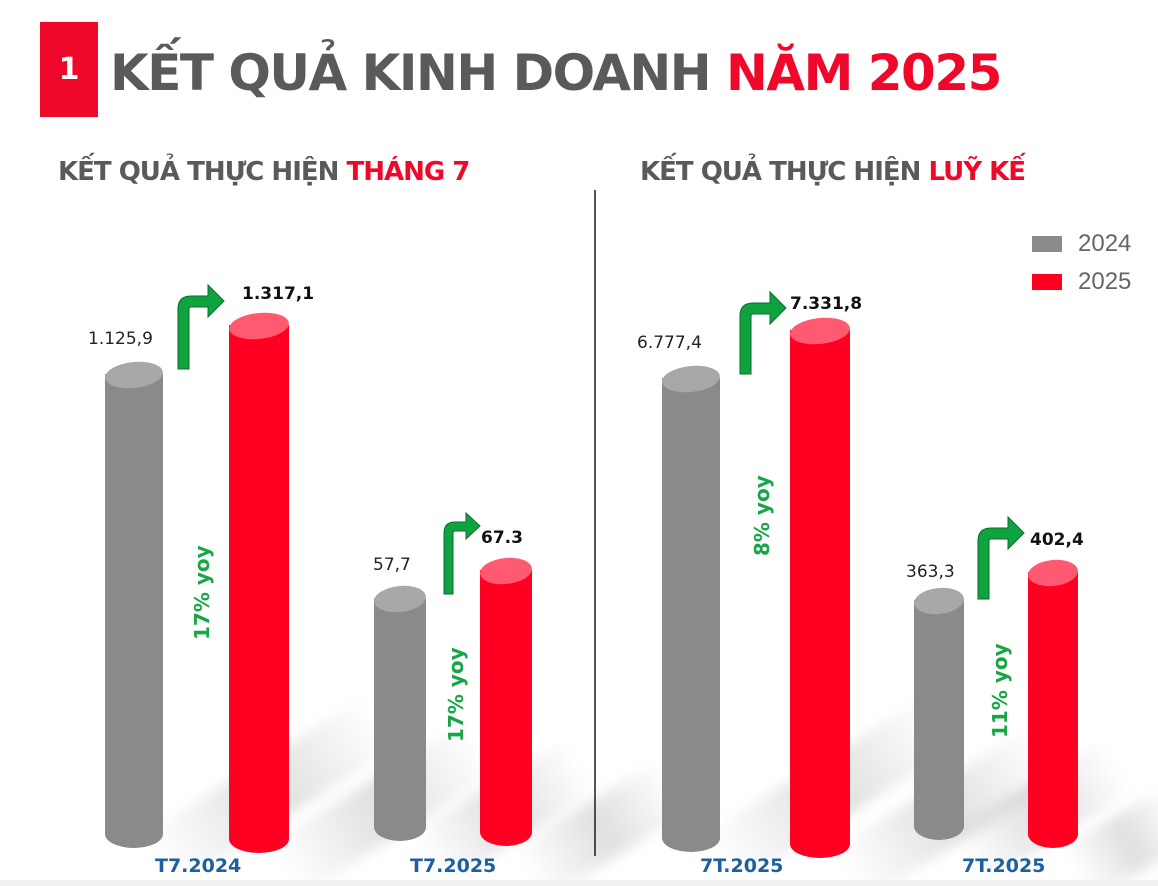  What do you see at coordinates (864, 73) in the screenshot?
I see `page-title-highlight: NĂM 2025` at bounding box center [864, 73].